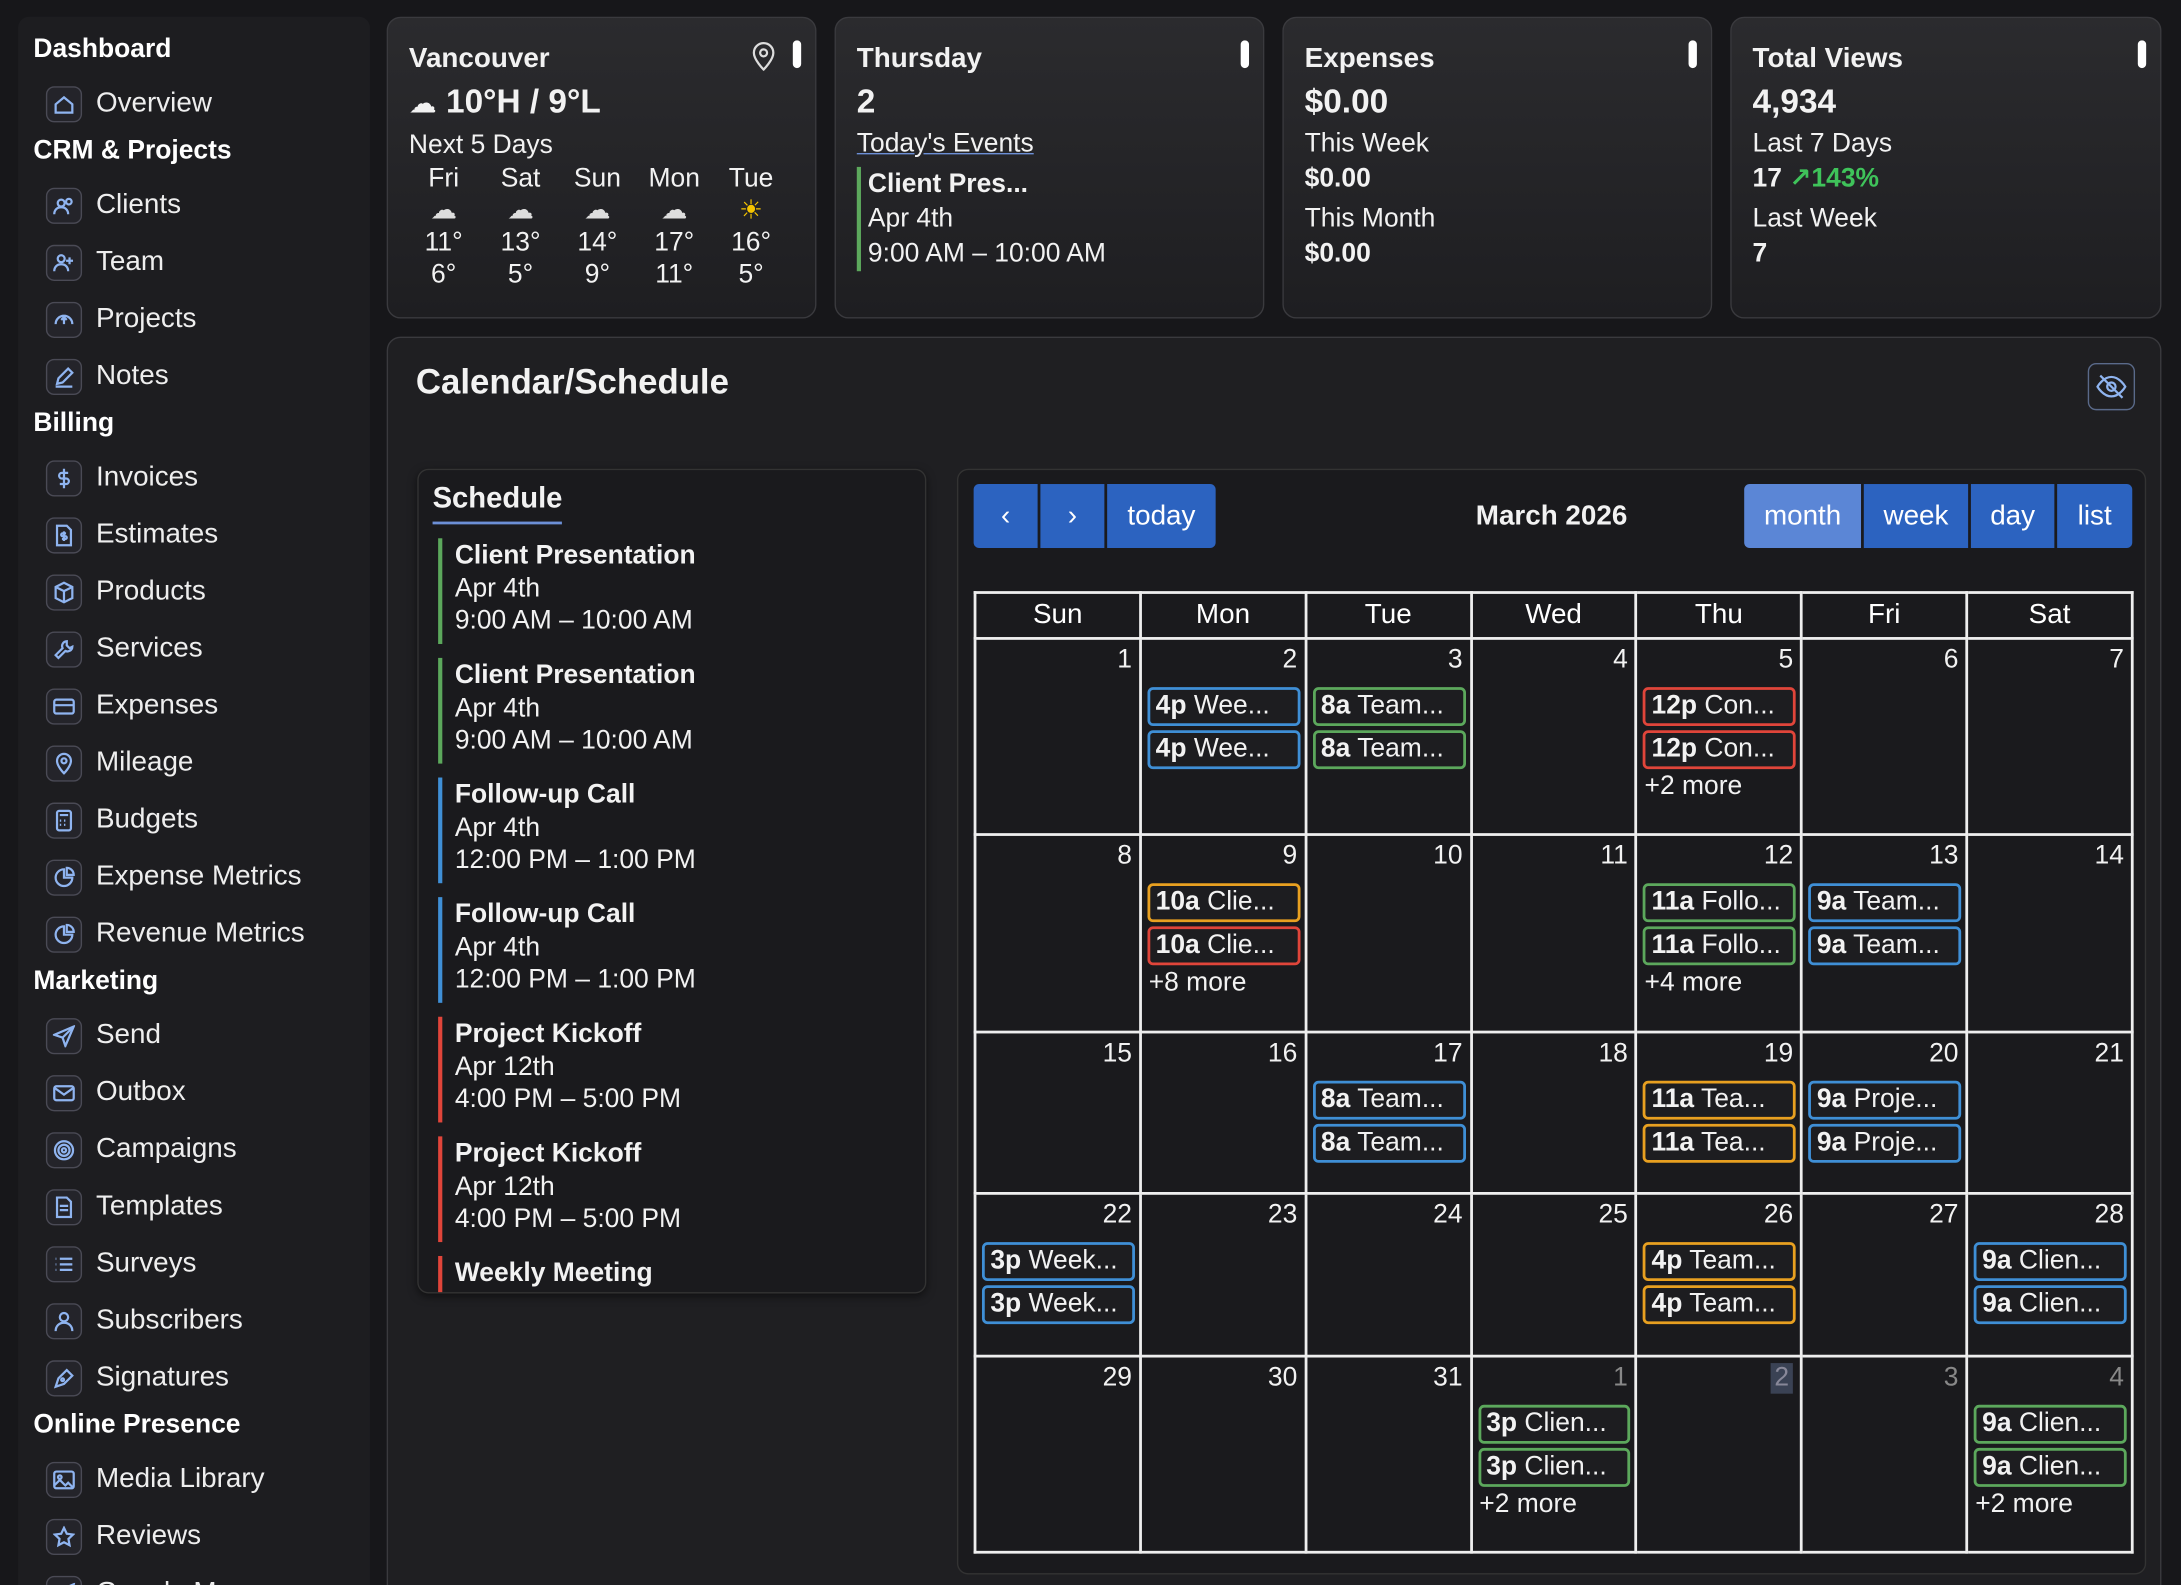  What do you see at coordinates (1944, 1054) in the screenshot?
I see `day-number: 20` at bounding box center [1944, 1054].